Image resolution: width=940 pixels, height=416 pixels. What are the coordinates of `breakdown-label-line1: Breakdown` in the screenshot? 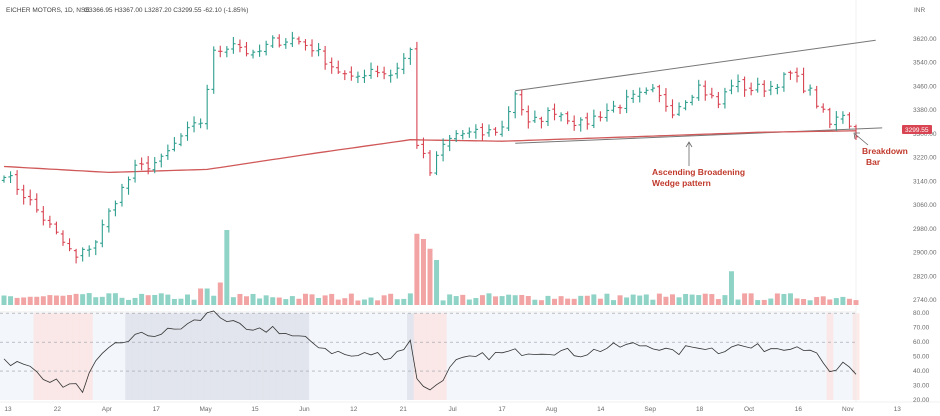 It's located at (885, 151).